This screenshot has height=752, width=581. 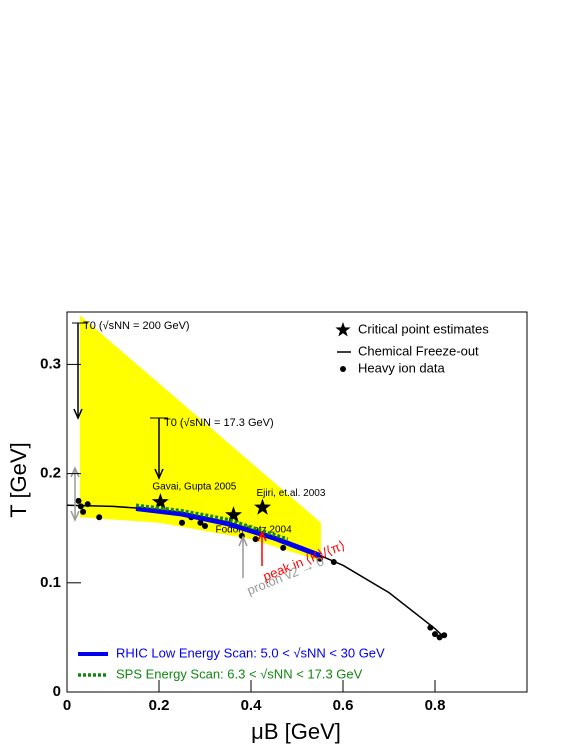 What do you see at coordinates (423, 328) in the screenshot?
I see `legend-label: Critical point estimates` at bounding box center [423, 328].